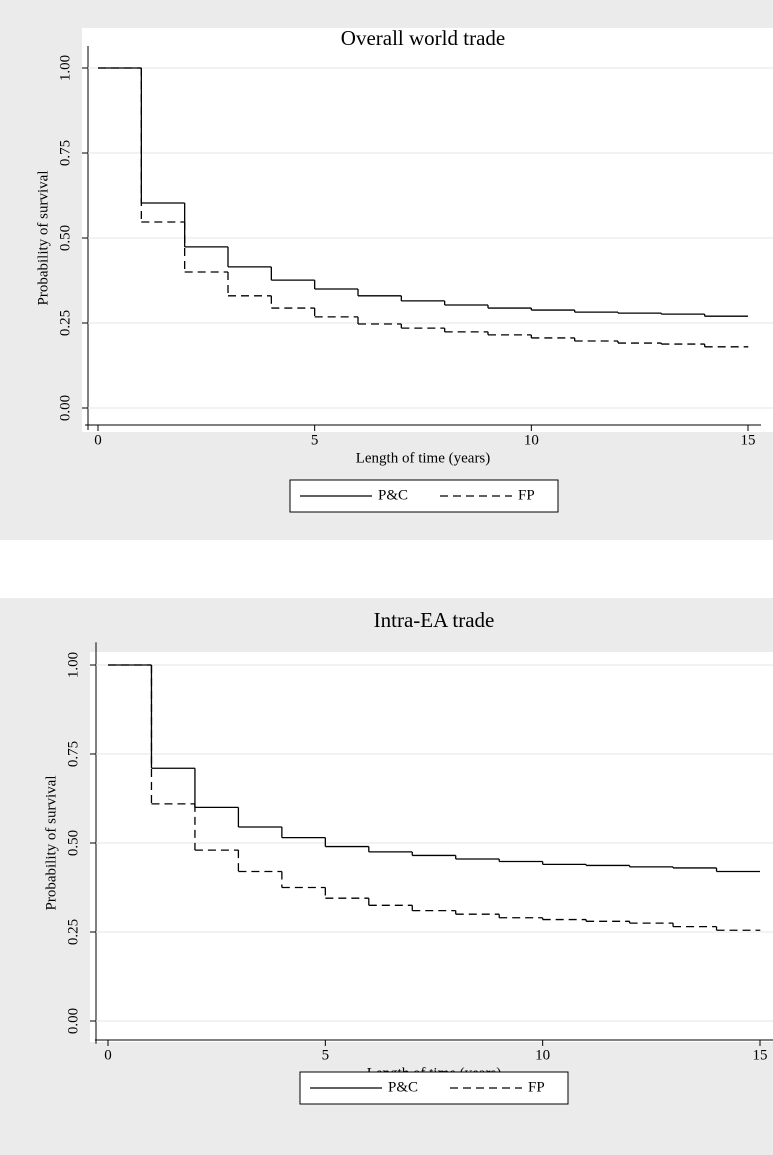 This screenshot has width=773, height=1155. I want to click on x-axis-label: Length of time (years), so click(423, 458).